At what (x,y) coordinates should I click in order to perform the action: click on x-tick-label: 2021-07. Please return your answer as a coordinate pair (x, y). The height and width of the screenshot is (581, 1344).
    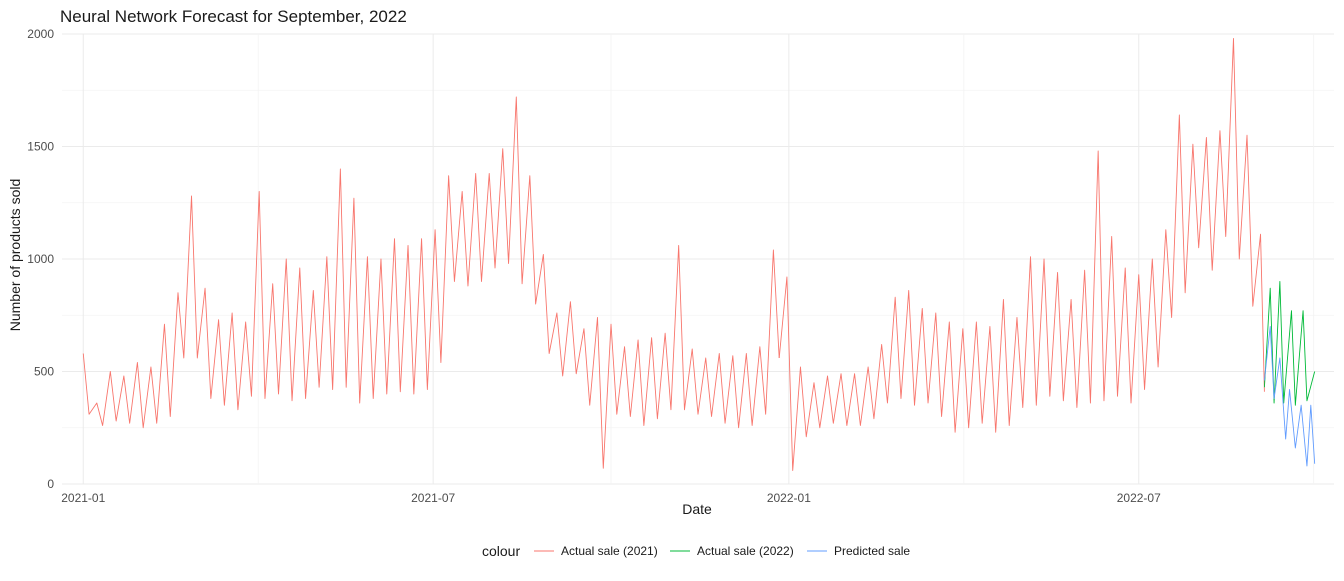
    Looking at the image, I should click on (433, 498).